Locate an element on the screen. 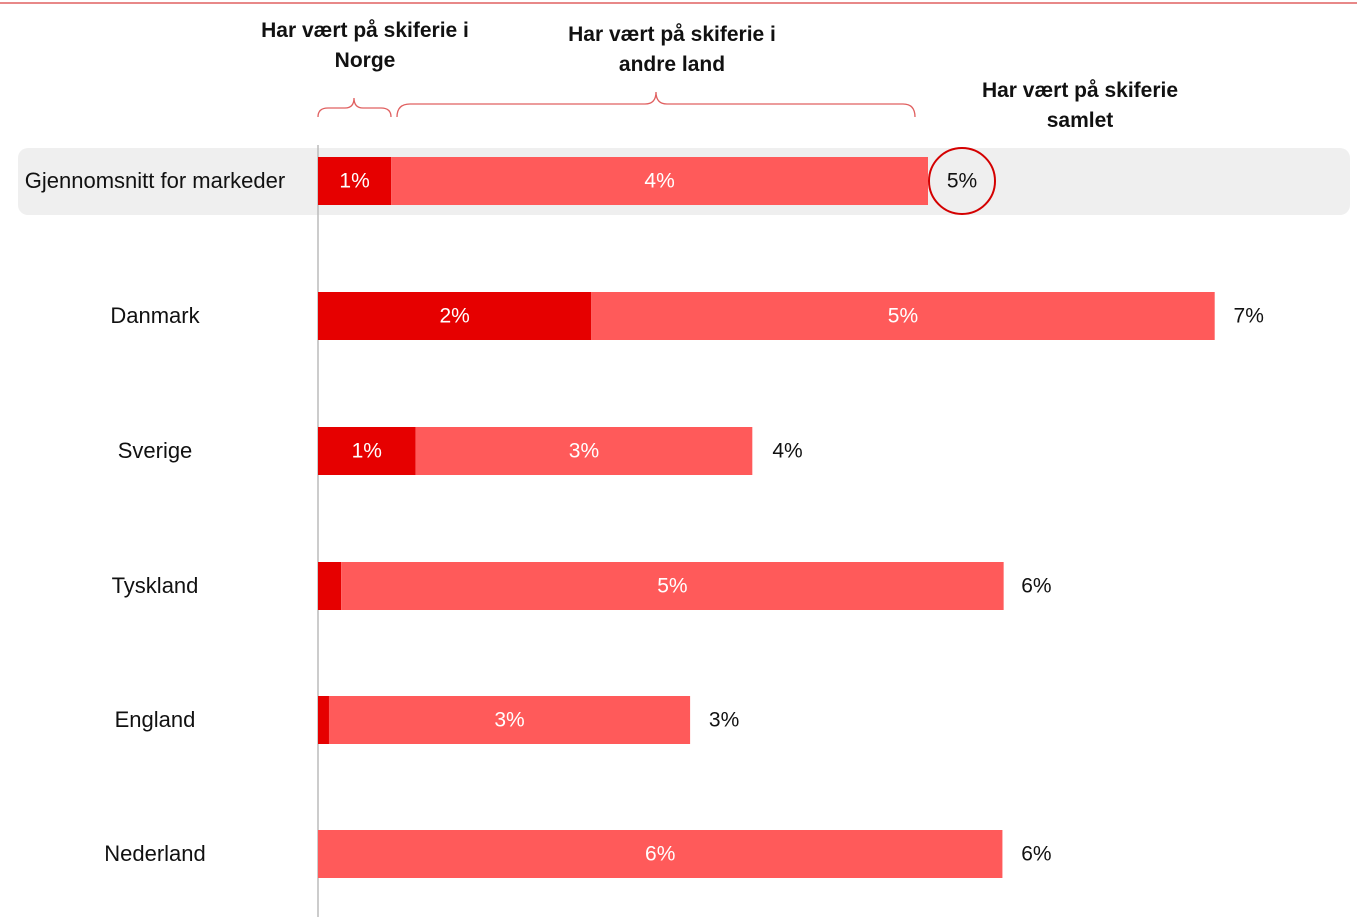  highlight-circle is located at coordinates (962, 181).